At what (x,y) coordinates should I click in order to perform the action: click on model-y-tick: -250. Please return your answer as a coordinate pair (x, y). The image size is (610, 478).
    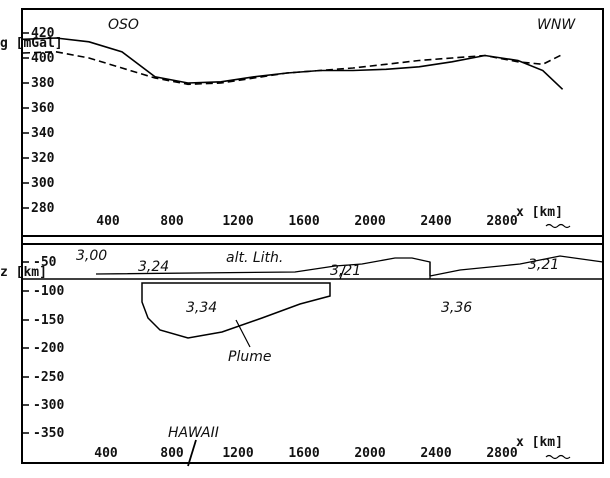
    Looking at the image, I should click on (43, 377).